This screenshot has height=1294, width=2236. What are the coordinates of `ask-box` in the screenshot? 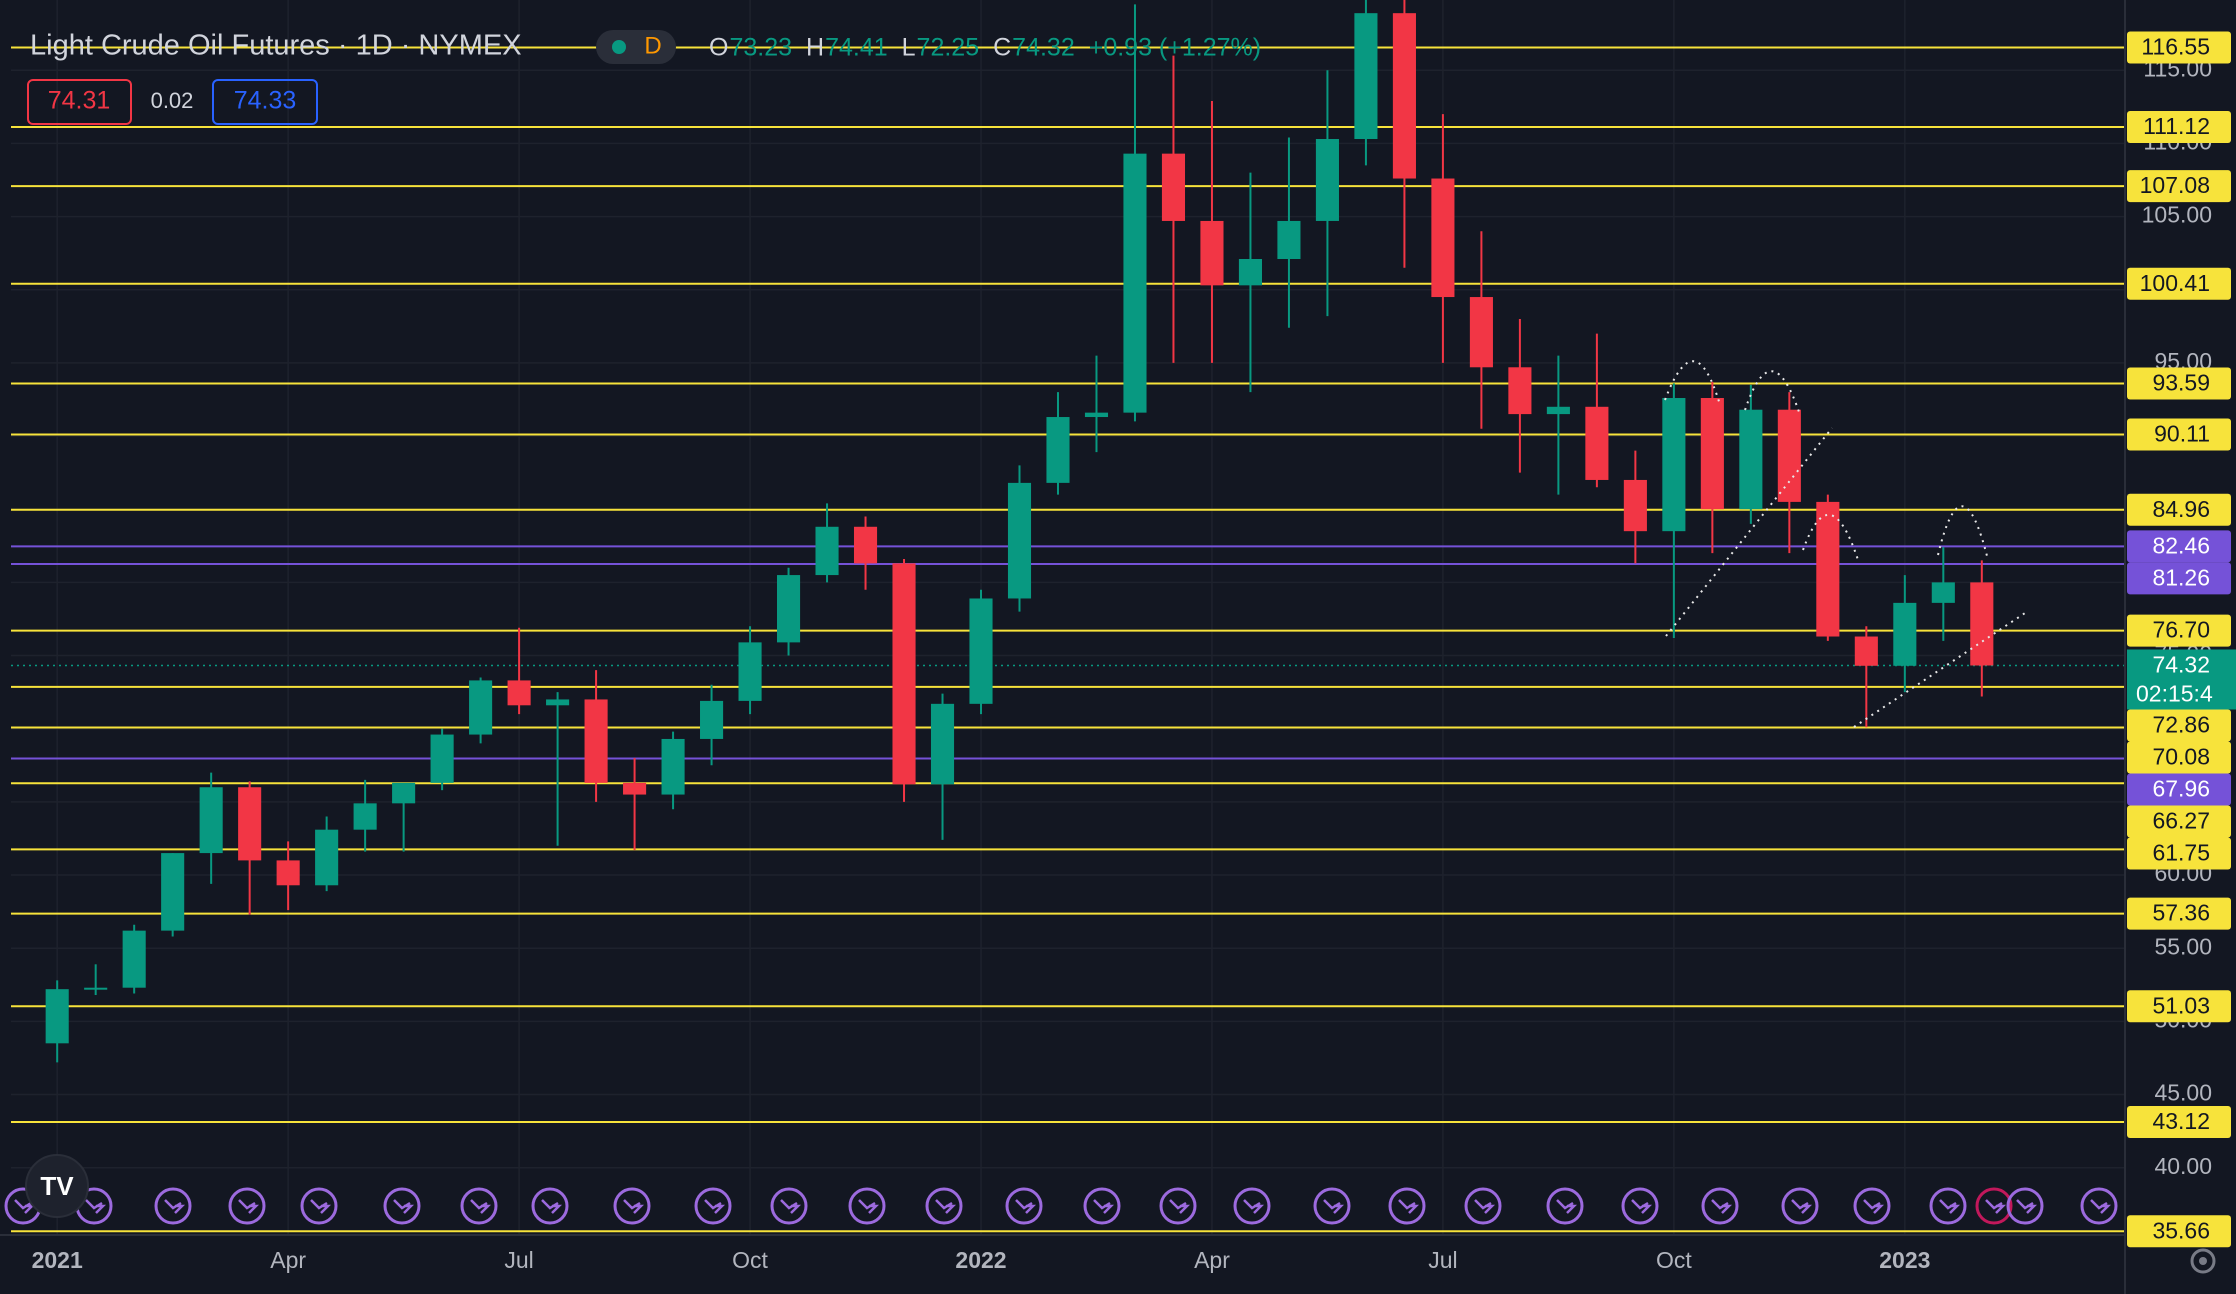 It's located at (265, 102).